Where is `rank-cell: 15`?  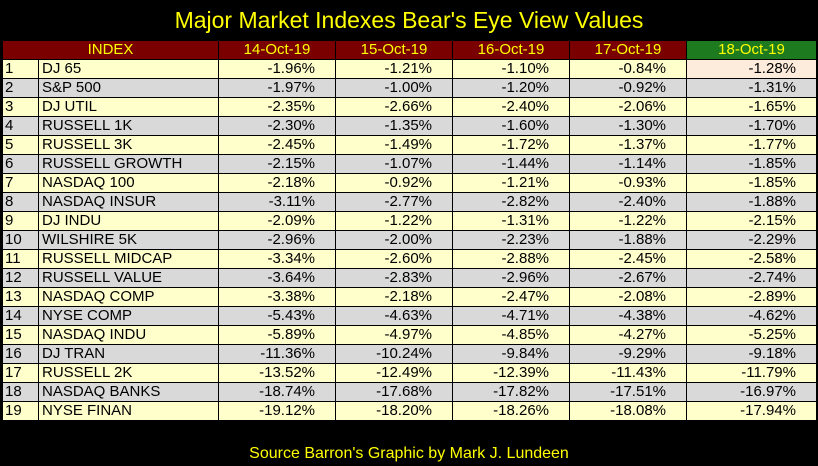
rank-cell: 15 is located at coordinates (20, 335).